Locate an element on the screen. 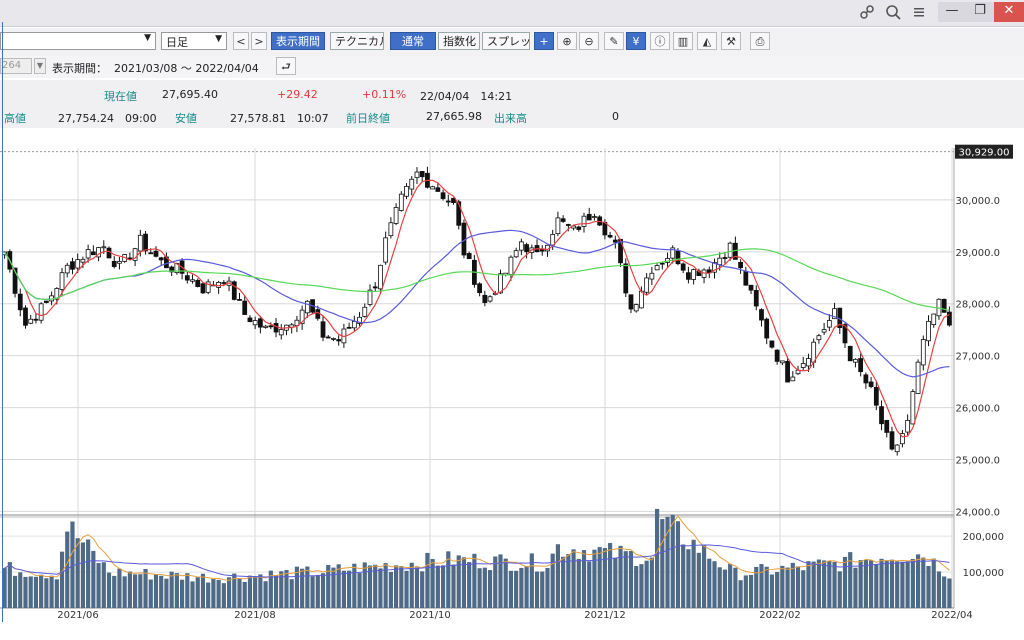  period-select: 日足 ▼ is located at coordinates (194, 41).